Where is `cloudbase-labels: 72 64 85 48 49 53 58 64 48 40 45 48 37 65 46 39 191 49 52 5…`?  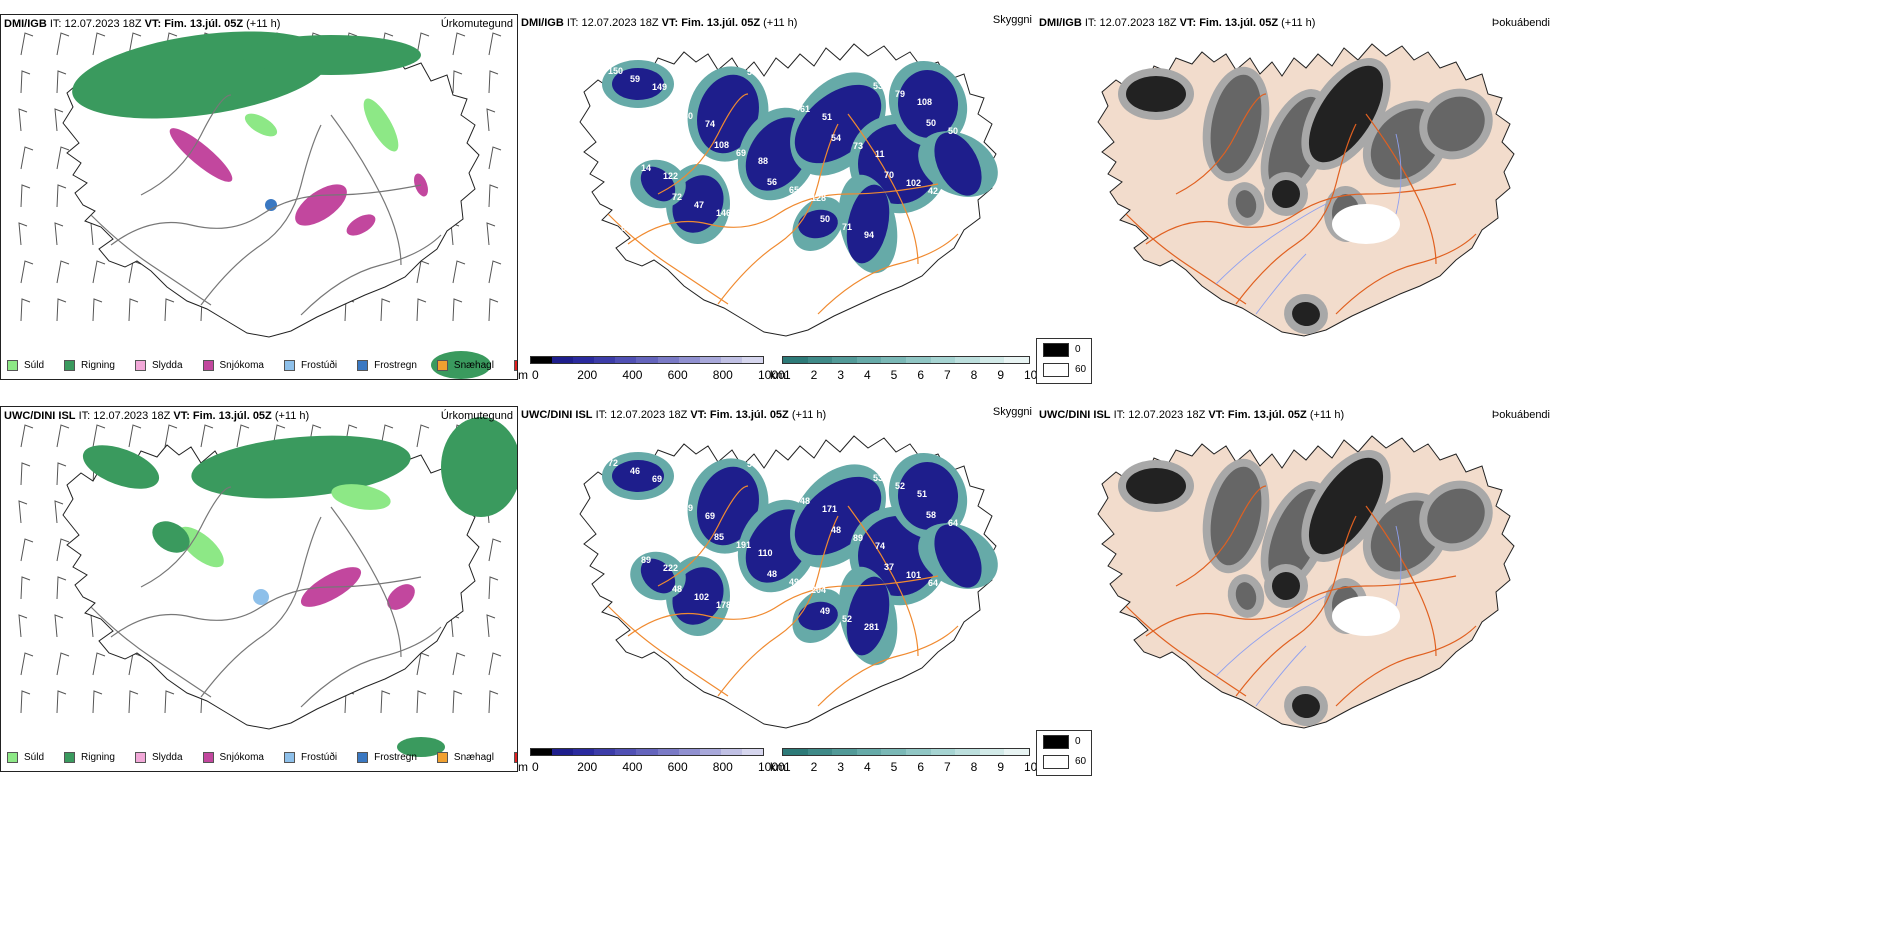 cloudbase-labels: 72 64 85 48 49 53 58 64 48 40 45 48 37 65 46 39 191 49 52 5… is located at coordinates (788, 545).